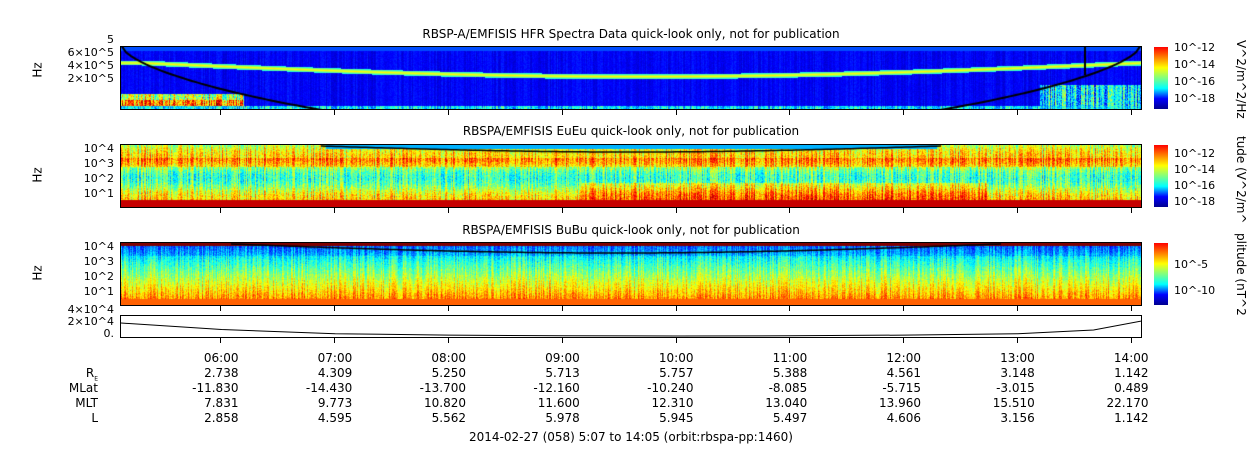 The height and width of the screenshot is (449, 1250). I want to click on ephemeris-label-text: R, so click(90, 373).